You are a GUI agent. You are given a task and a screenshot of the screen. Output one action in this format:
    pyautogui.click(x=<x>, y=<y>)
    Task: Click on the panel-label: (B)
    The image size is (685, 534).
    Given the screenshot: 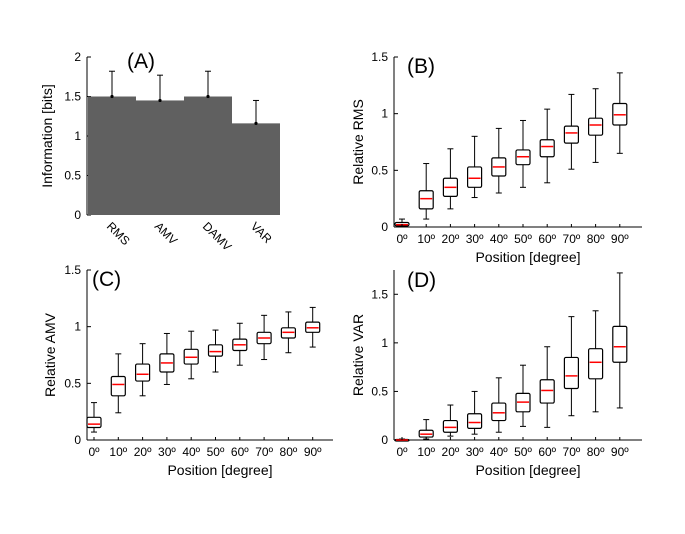 What is the action you would take?
    pyautogui.click(x=421, y=66)
    